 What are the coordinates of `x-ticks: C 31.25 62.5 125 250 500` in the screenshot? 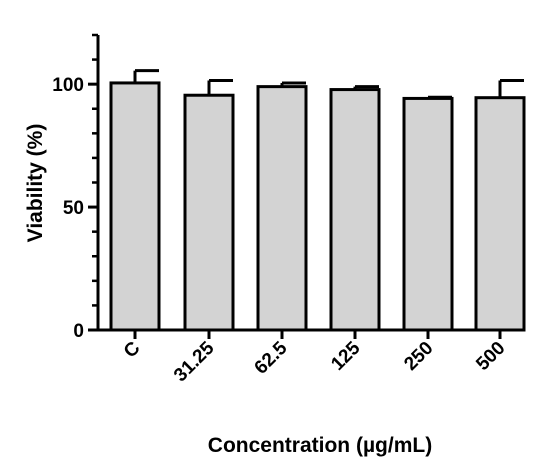 It's located at (315, 358).